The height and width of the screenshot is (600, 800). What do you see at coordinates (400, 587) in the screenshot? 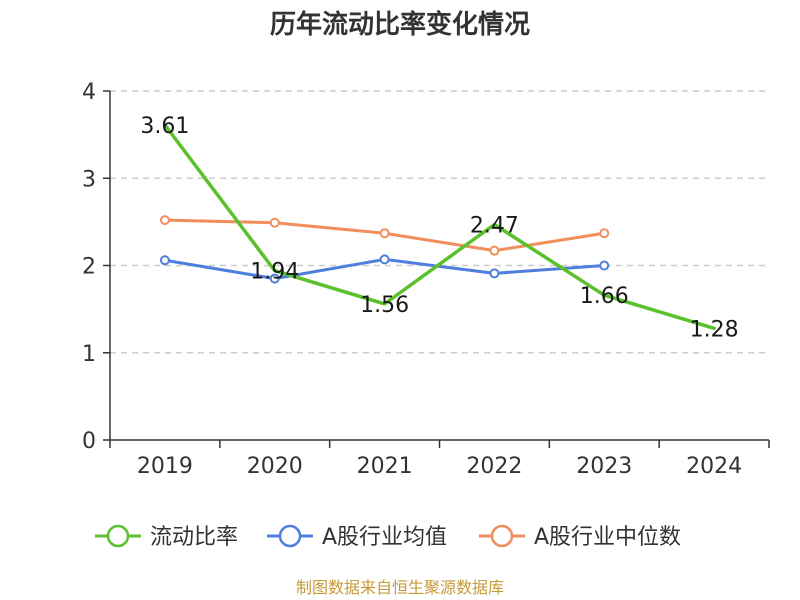
I see `source-note: 制图数据来自恒生聚源数据库` at bounding box center [400, 587].